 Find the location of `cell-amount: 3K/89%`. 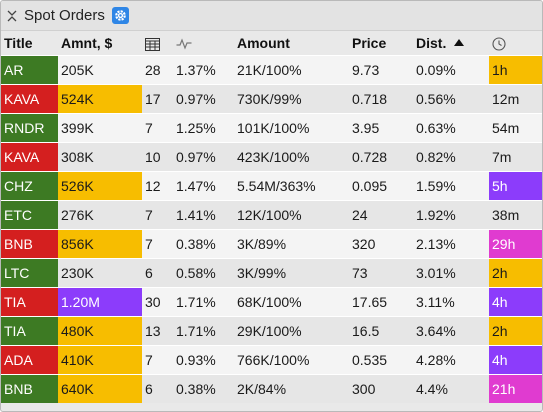

cell-amount: 3K/89% is located at coordinates (291, 243).